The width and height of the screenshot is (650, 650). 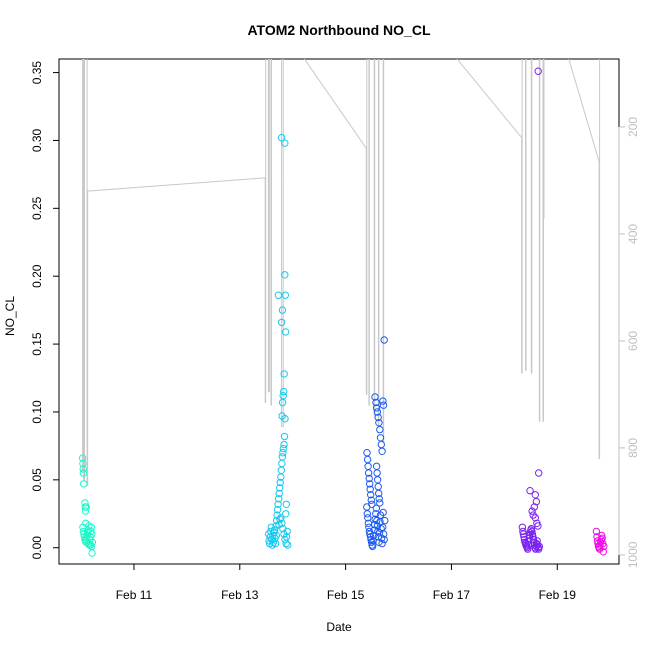 I want to click on y-tick-label: 0.20, so click(x=37, y=276).